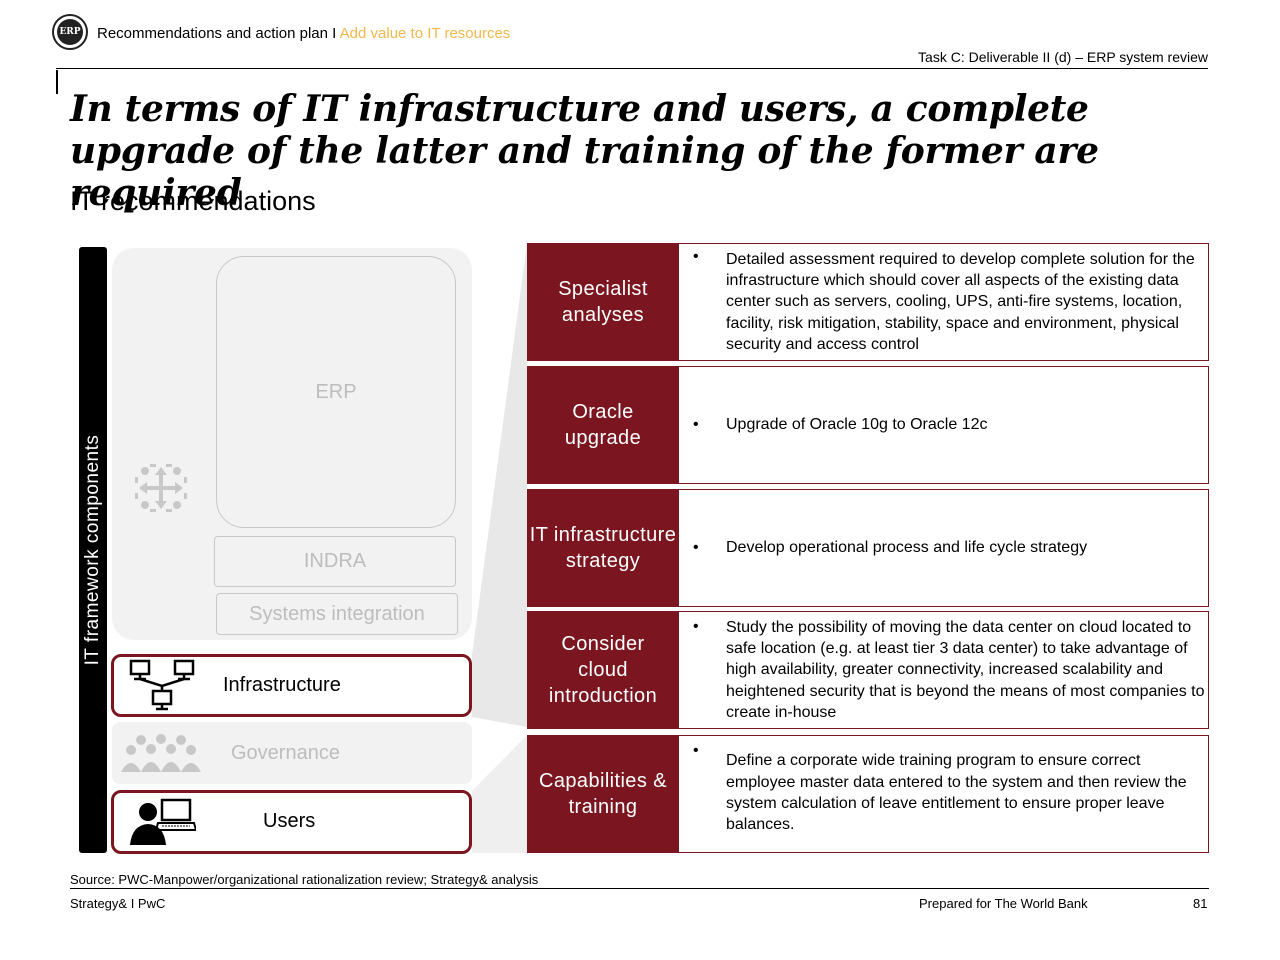 The image size is (1280, 960). Describe the element at coordinates (639, 888) in the screenshot. I see `footer-divider` at that location.